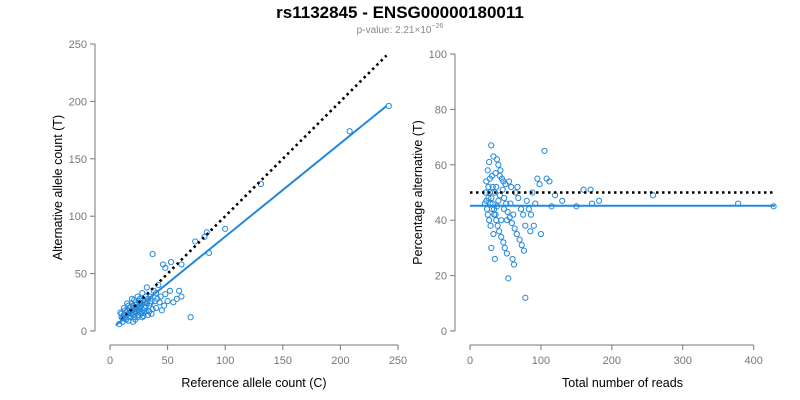  I want to click on y-axis-label: Percentage alternative (T), so click(418, 192).